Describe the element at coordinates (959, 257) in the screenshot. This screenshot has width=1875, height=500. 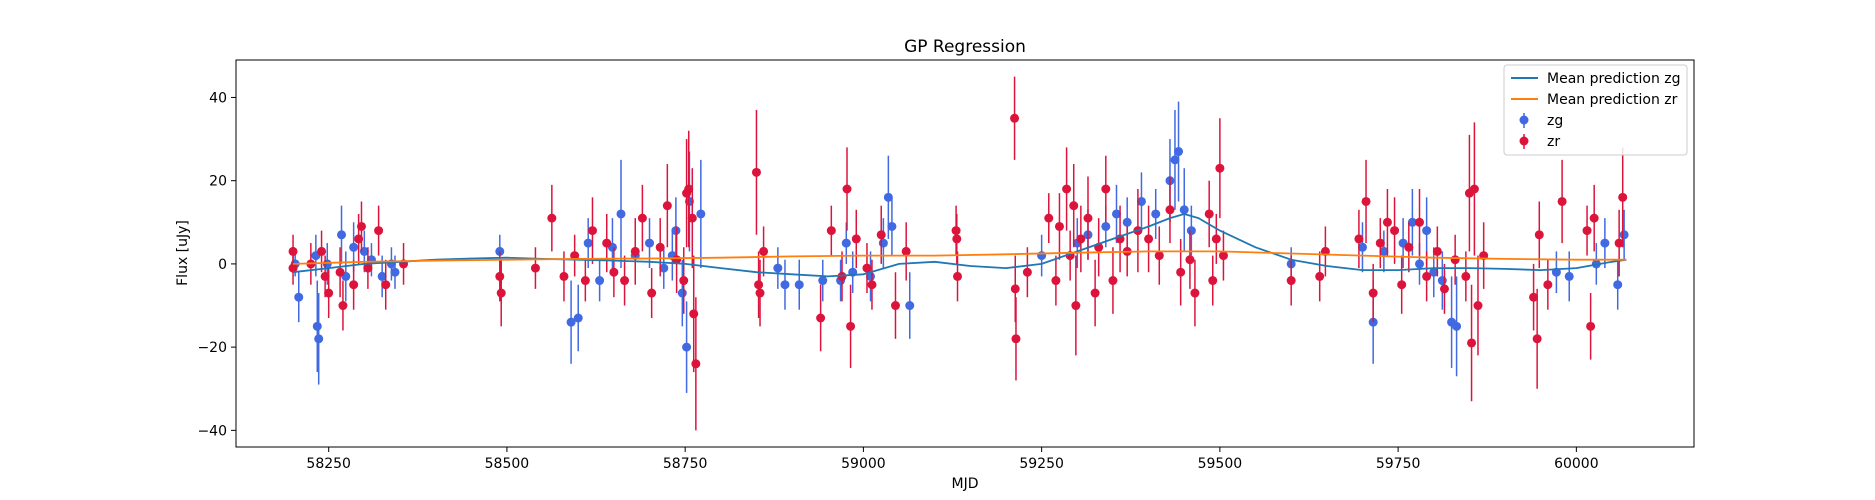
I see `mean-line-zr` at that location.